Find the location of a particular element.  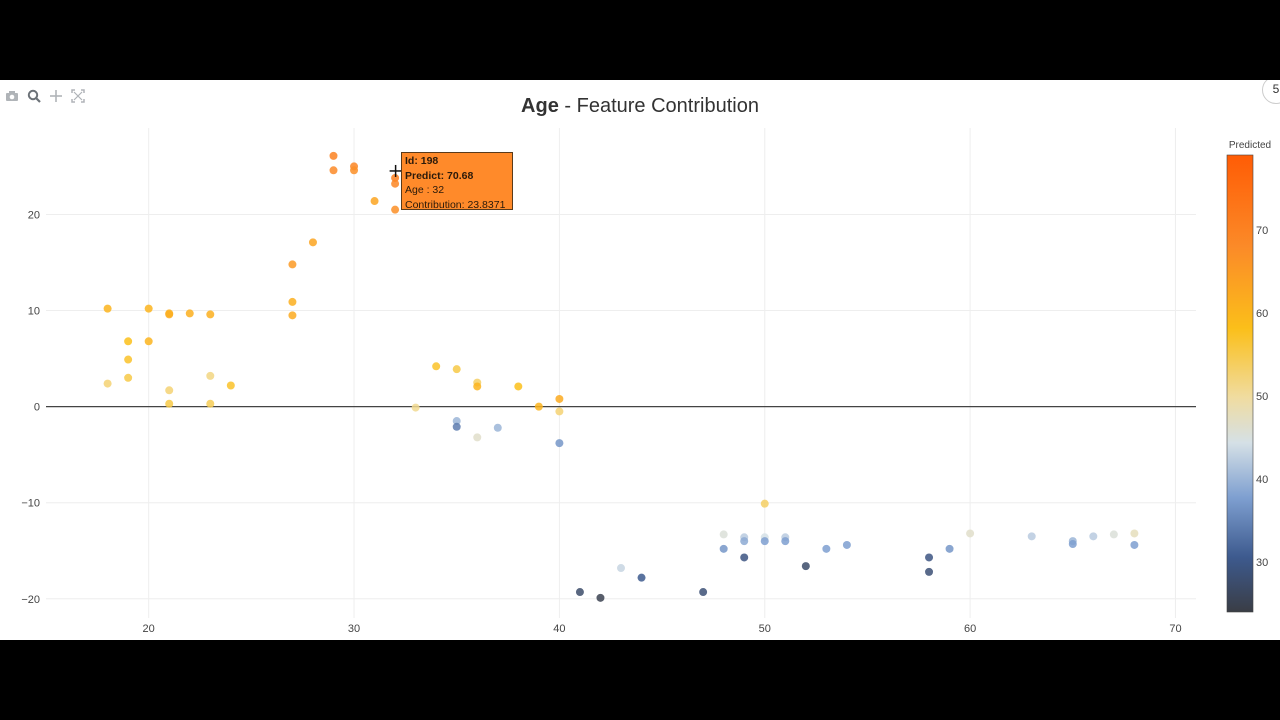

x-axis-ticks: 20 30 40 50 60 70 is located at coordinates (662, 629).